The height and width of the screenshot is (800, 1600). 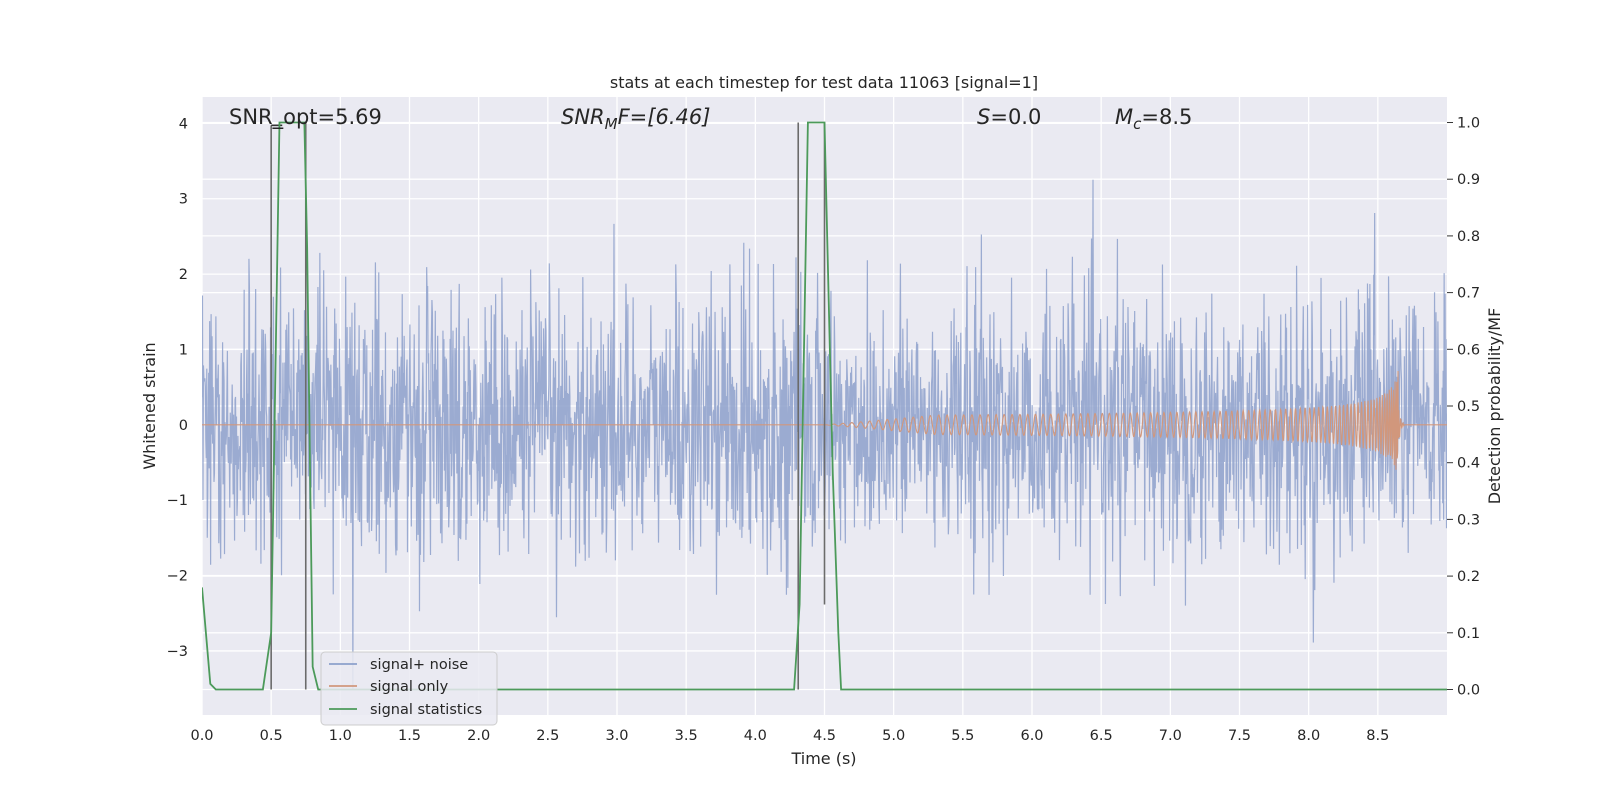 I want to click on x-tick-label: 0.0, so click(x=201, y=736).